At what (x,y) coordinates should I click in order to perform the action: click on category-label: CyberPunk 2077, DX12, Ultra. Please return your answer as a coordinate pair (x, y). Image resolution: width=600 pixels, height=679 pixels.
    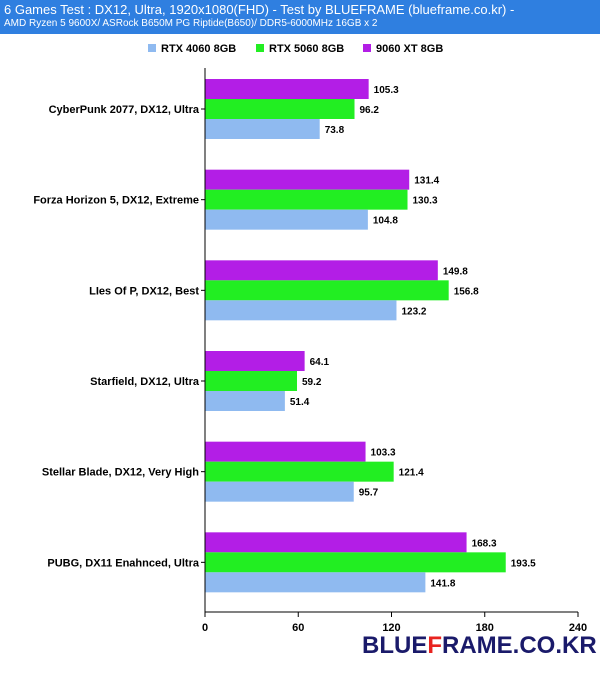
    Looking at the image, I should click on (124, 110).